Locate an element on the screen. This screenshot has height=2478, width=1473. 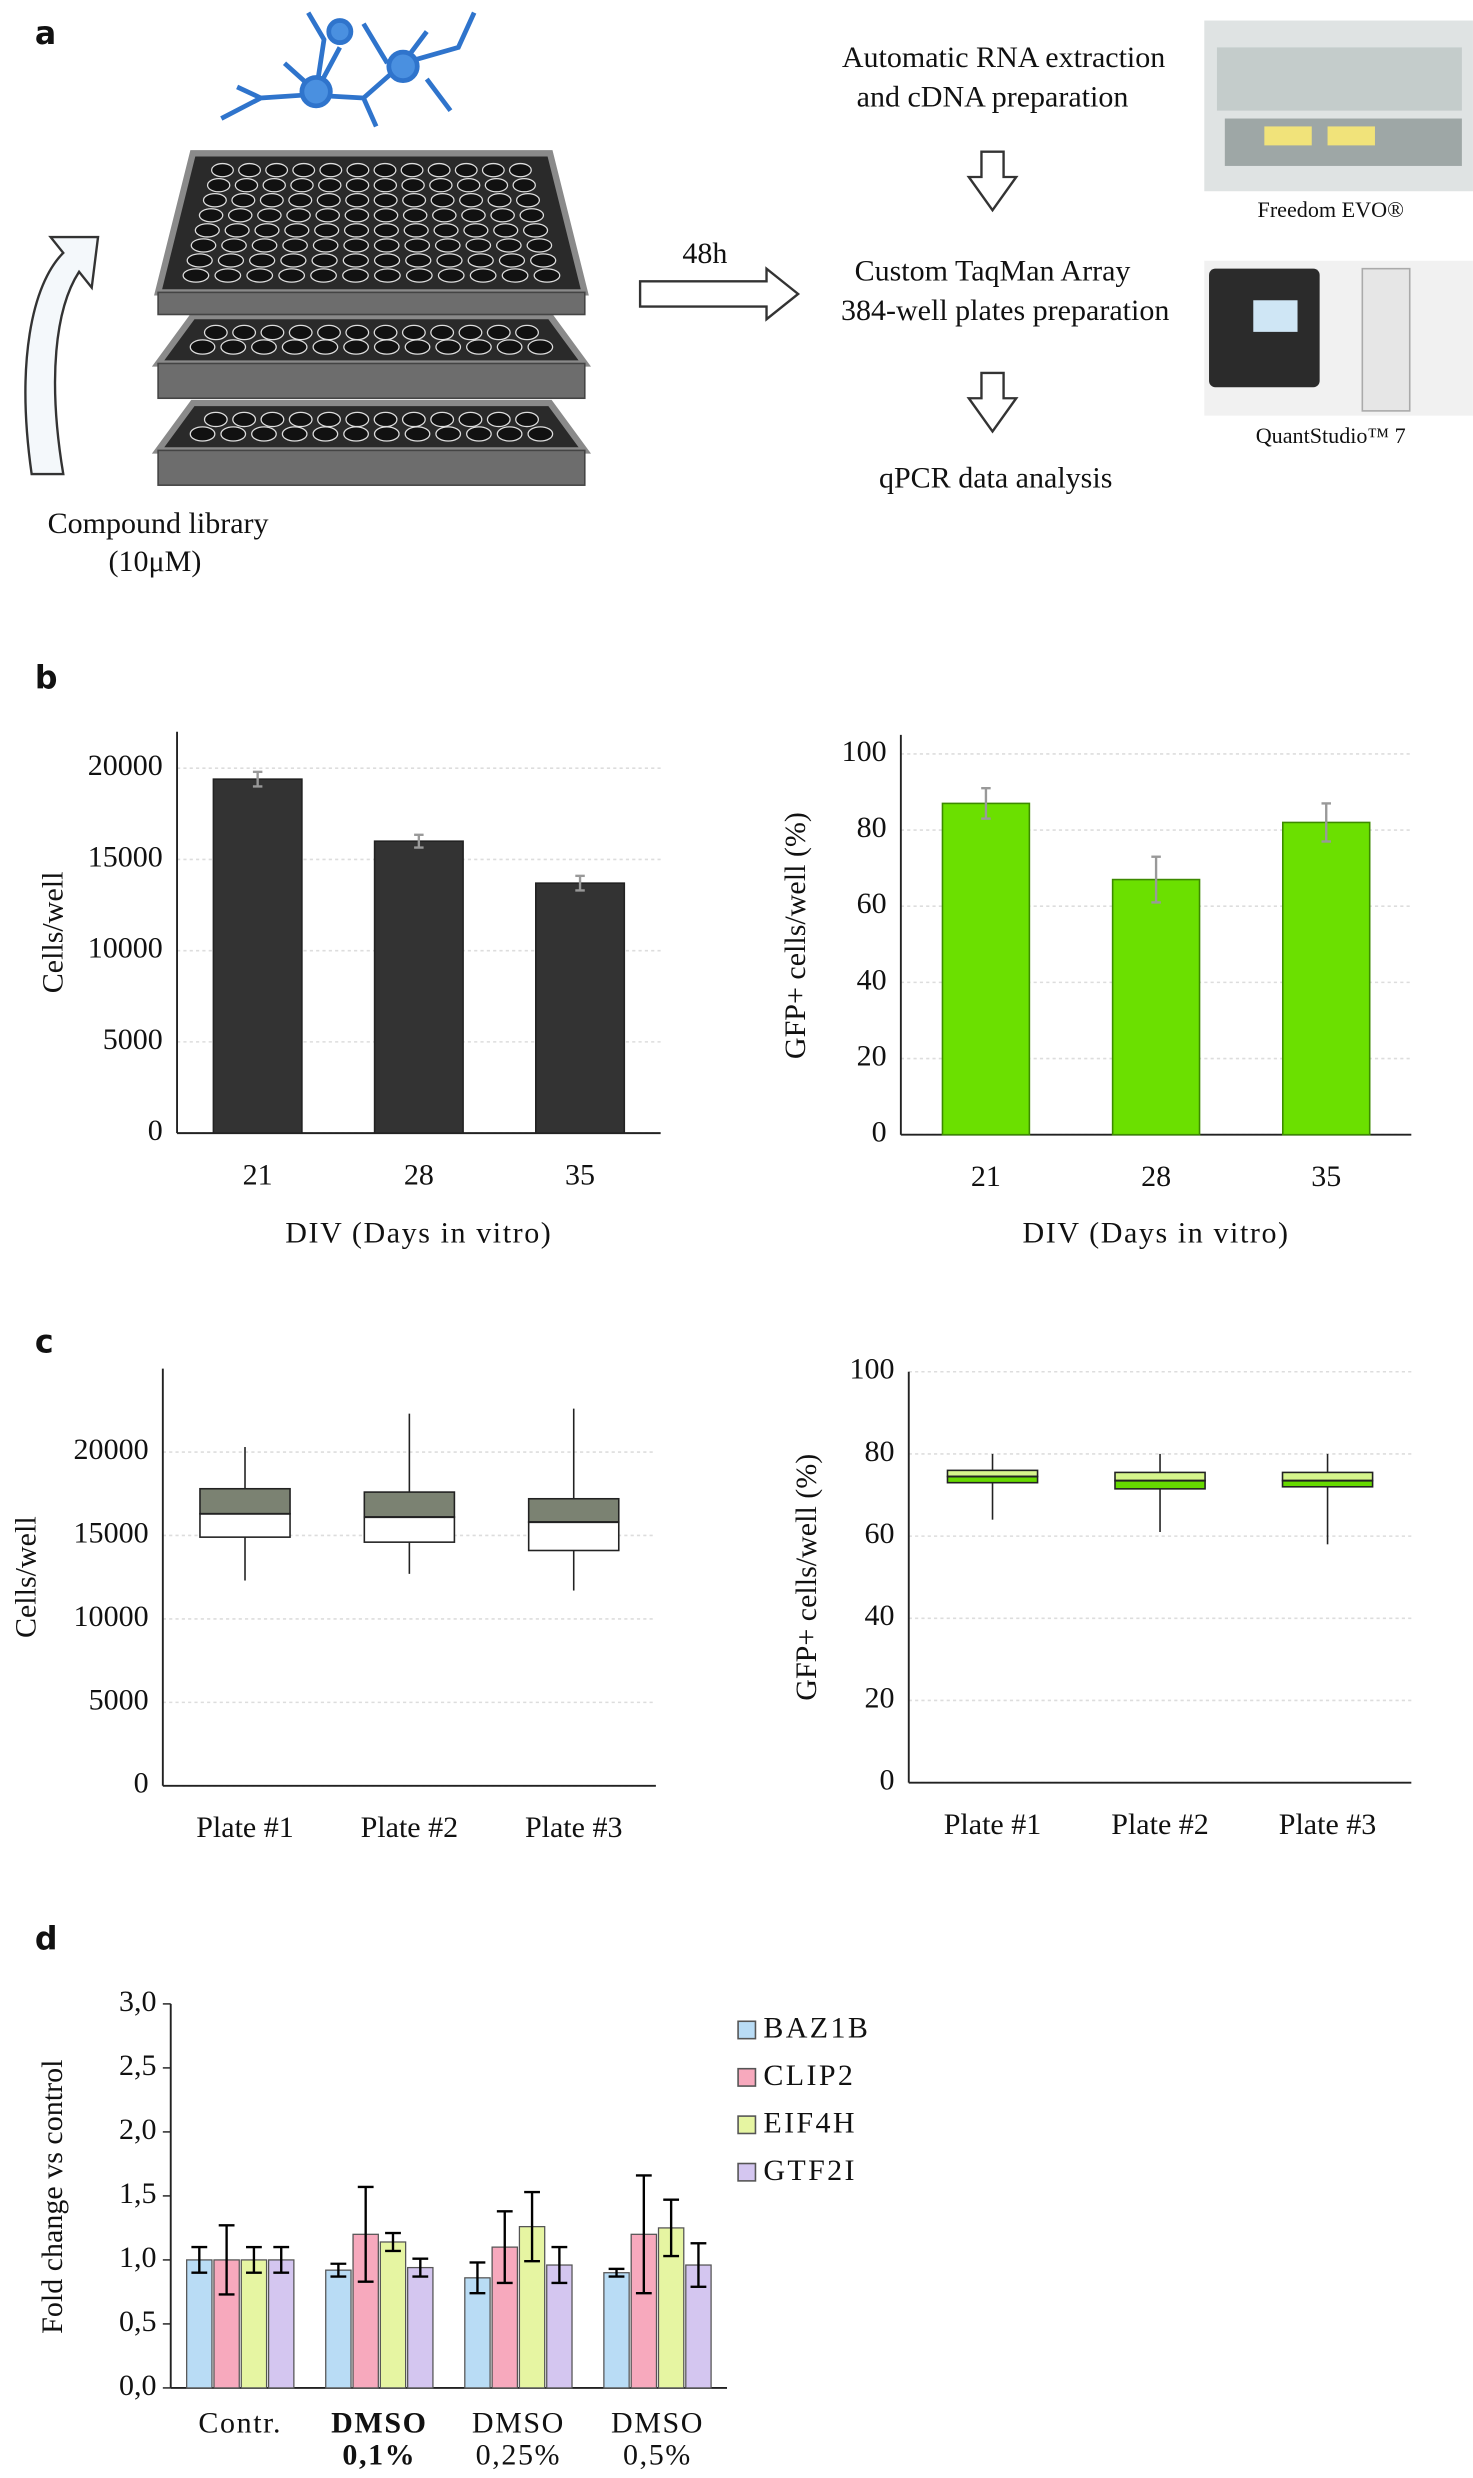
neurons is located at coordinates (348, 69).